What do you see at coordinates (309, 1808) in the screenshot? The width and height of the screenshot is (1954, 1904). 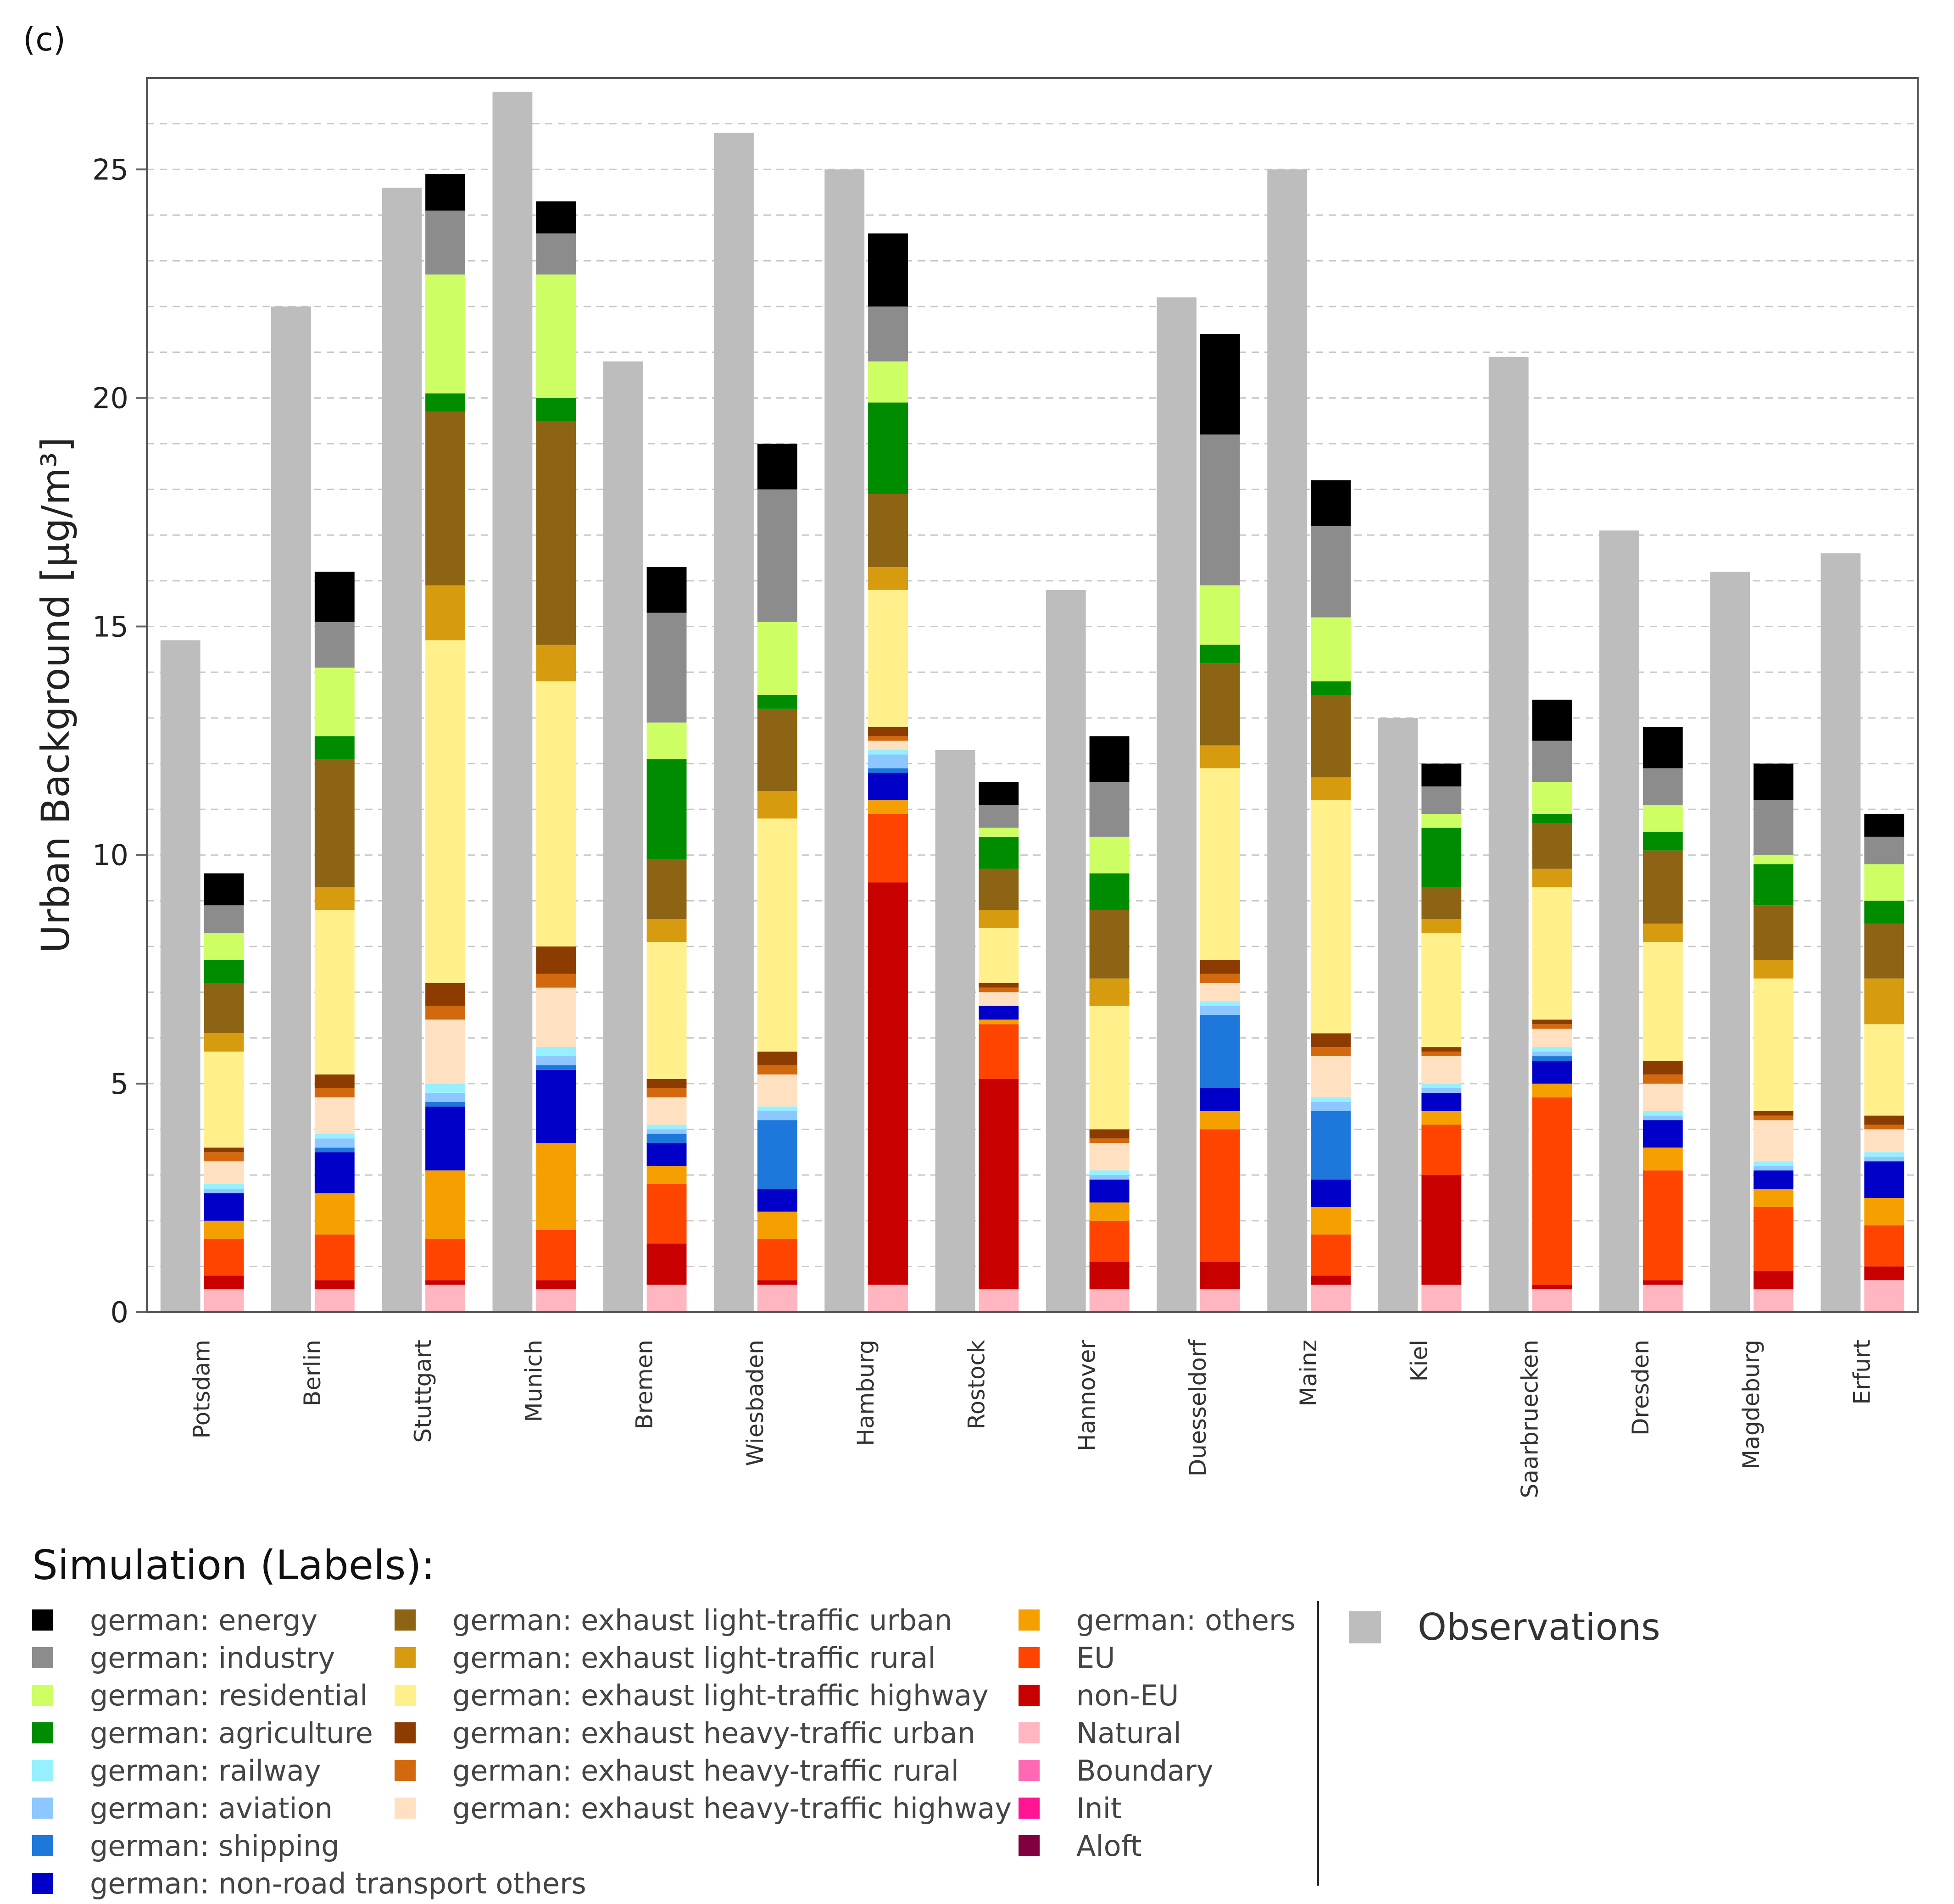 I see `legend-item: german: aviation` at bounding box center [309, 1808].